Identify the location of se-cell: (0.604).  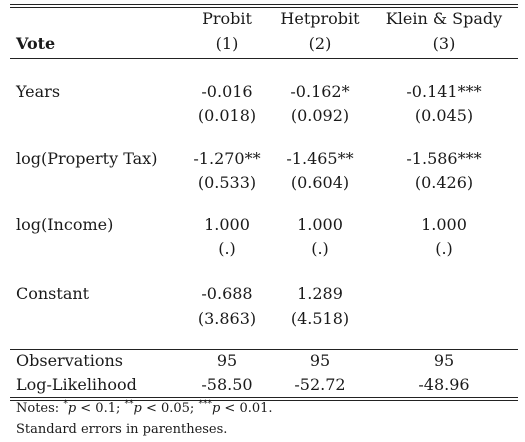
(320, 182).